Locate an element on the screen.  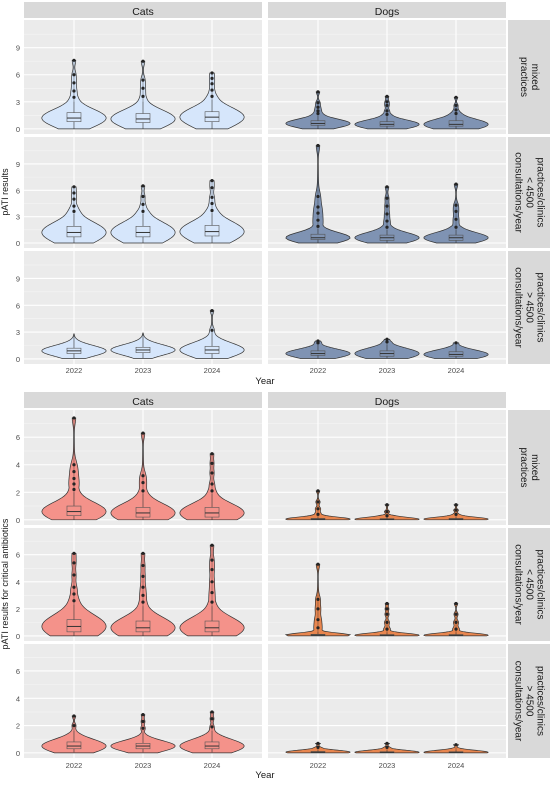
y-axis-title: pATI results is located at coordinates (5, 192).